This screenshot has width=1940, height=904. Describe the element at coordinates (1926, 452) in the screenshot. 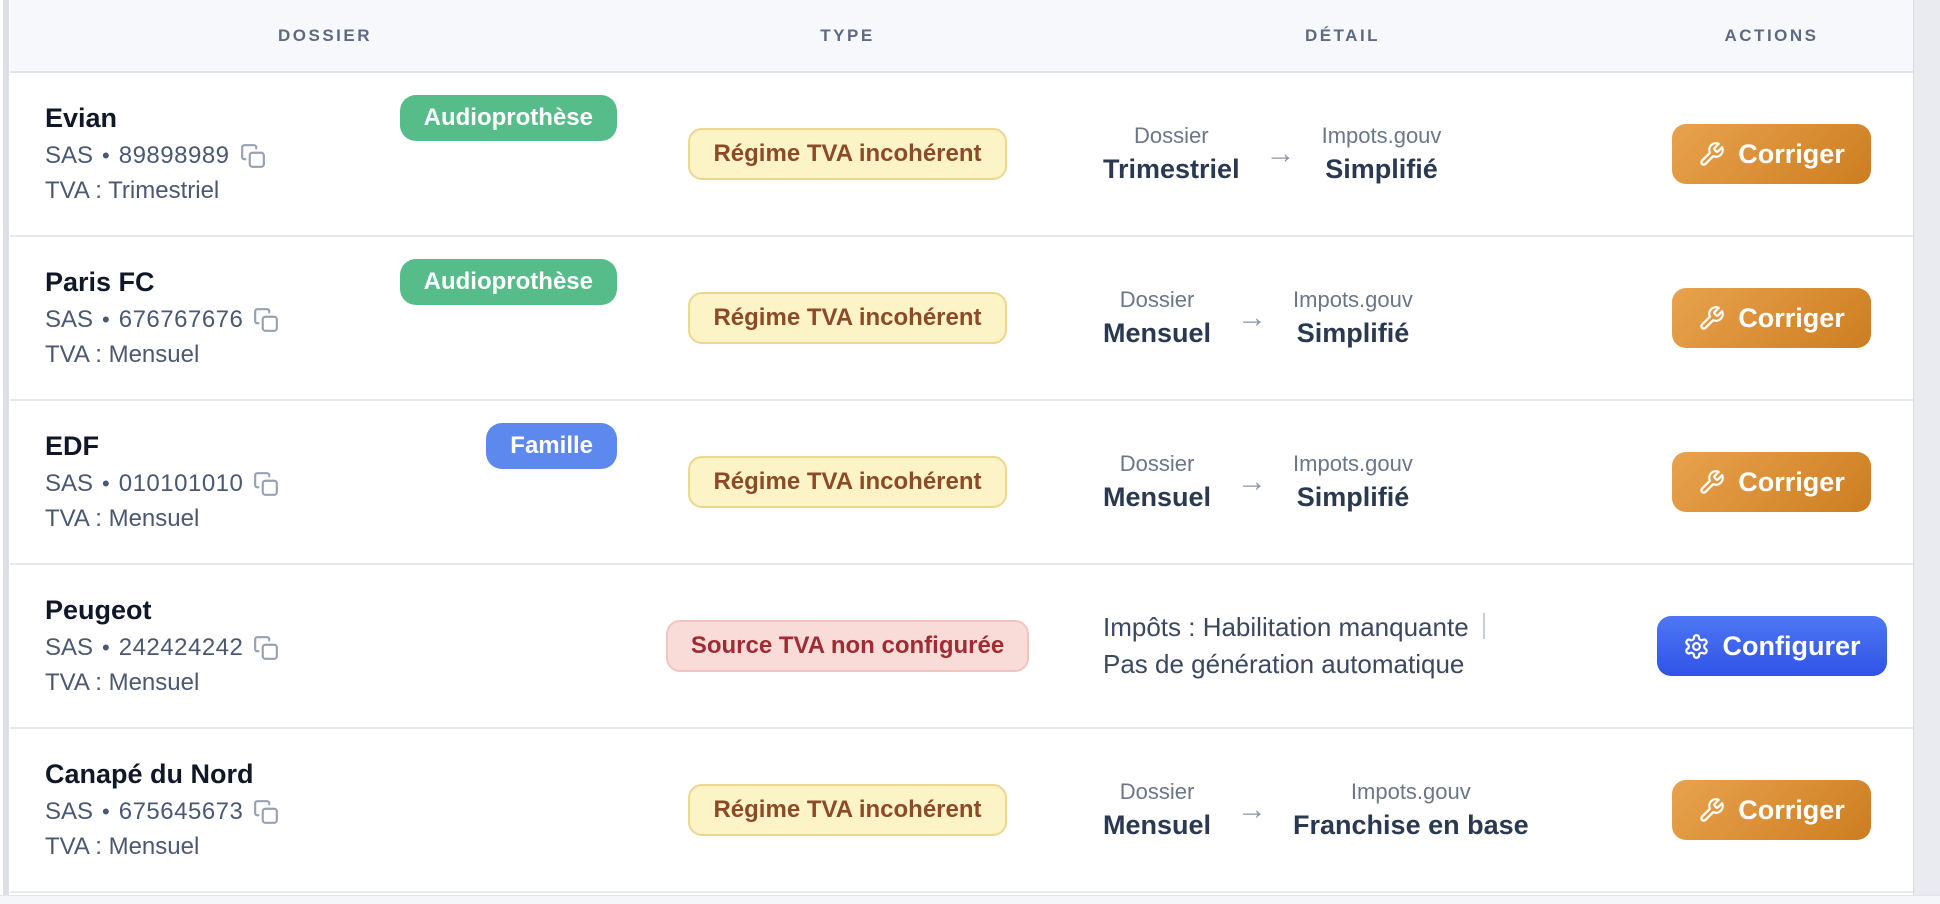

I see `page-right-gutter` at that location.